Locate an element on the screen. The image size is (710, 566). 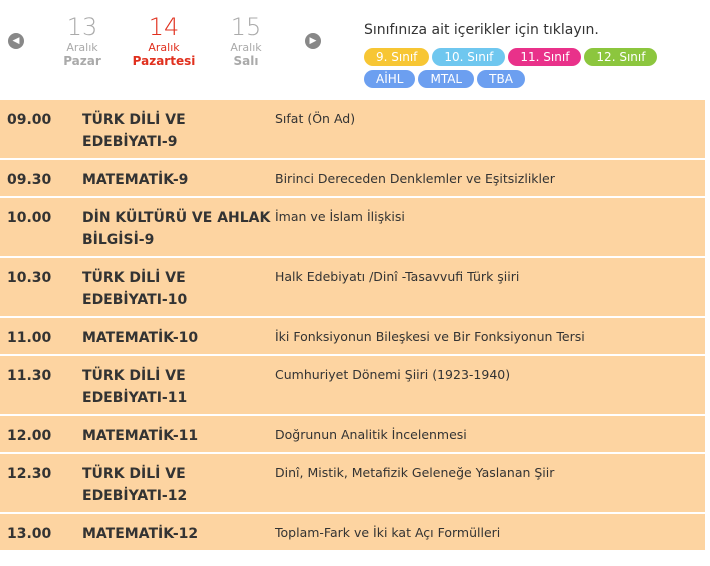
course: MATEMATİK-12 is located at coordinates (140, 534).